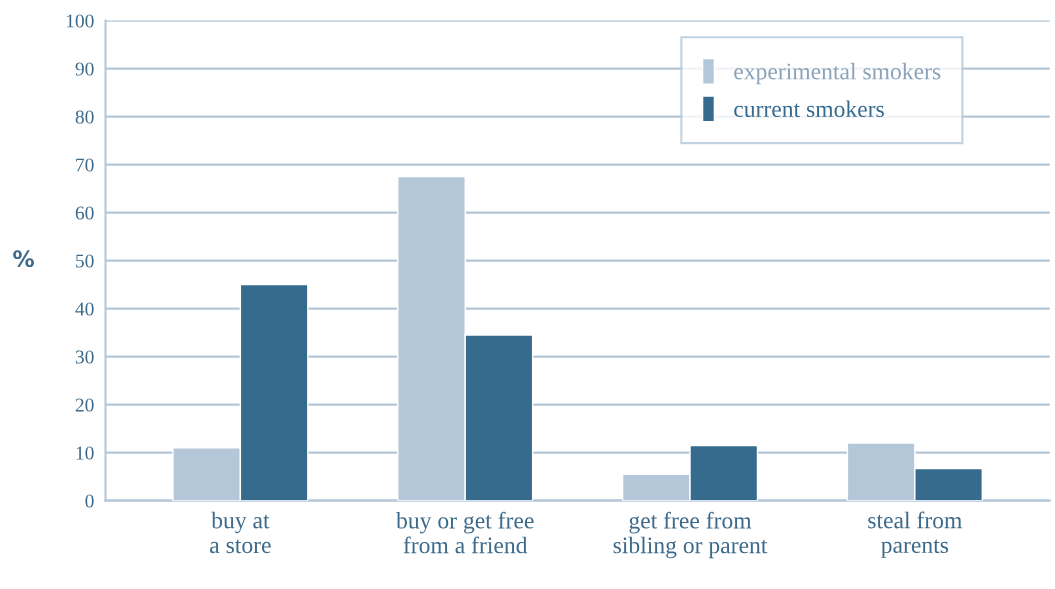 The width and height of the screenshot is (1055, 589). Describe the element at coordinates (465, 532) in the screenshot. I see `x-tick-label: buy or get free from a friend` at that location.